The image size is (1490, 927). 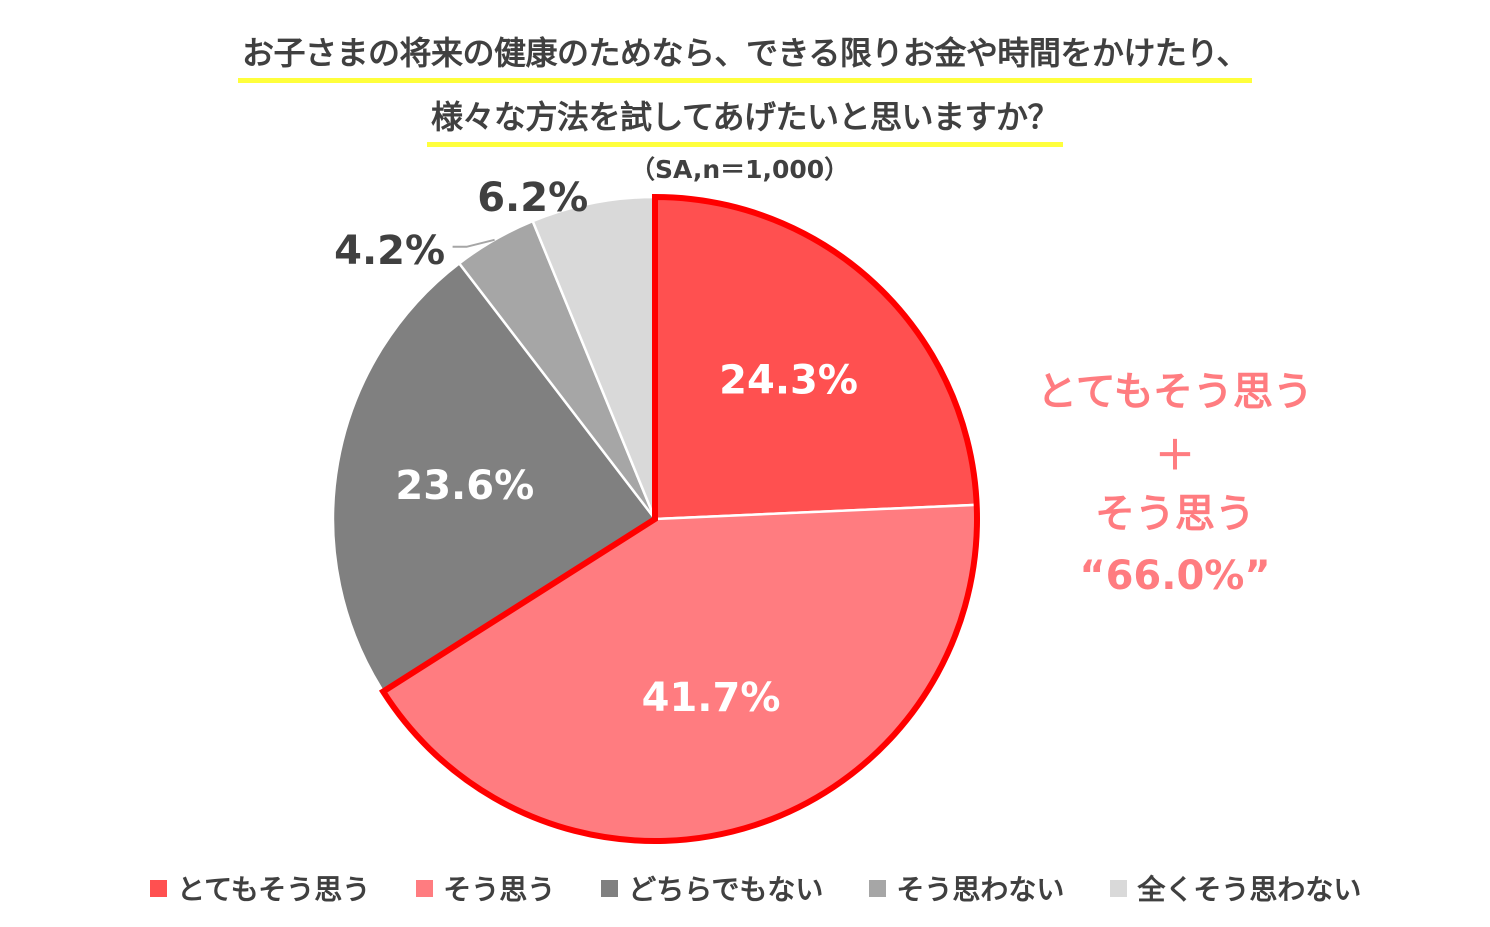 I want to click on chart-legend: とてもそう思う そう思う どちらでもない そう思わない 全くそう思わない, so click(x=755, y=888).